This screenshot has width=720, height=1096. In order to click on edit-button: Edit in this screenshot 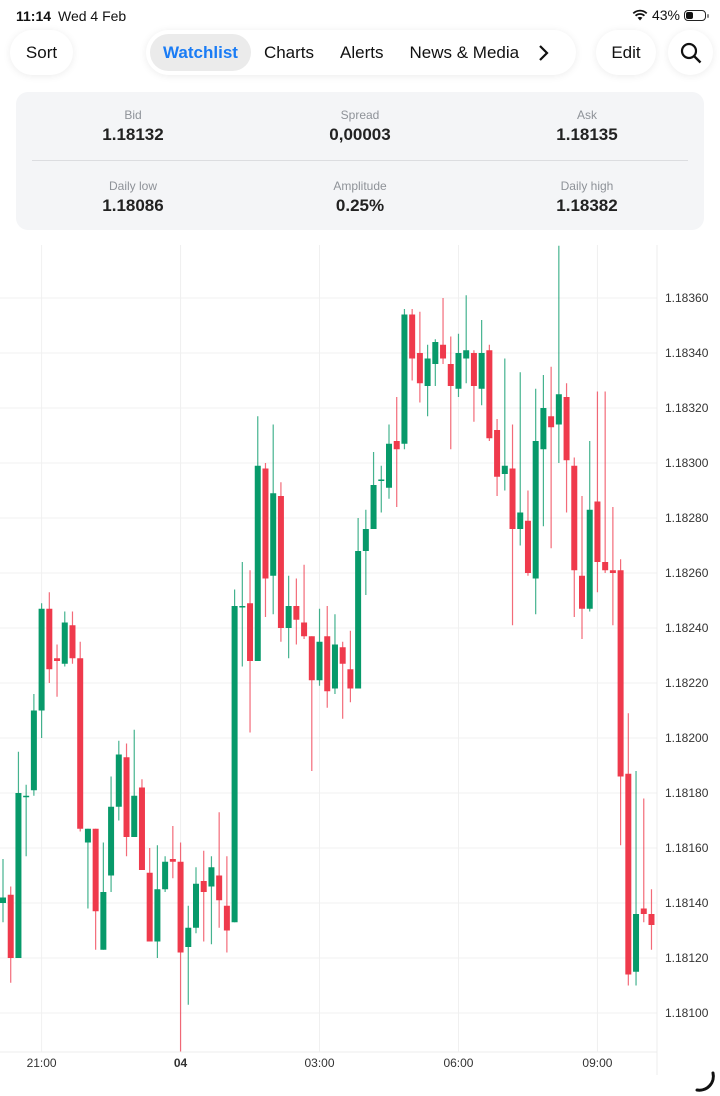, I will do `click(626, 52)`.